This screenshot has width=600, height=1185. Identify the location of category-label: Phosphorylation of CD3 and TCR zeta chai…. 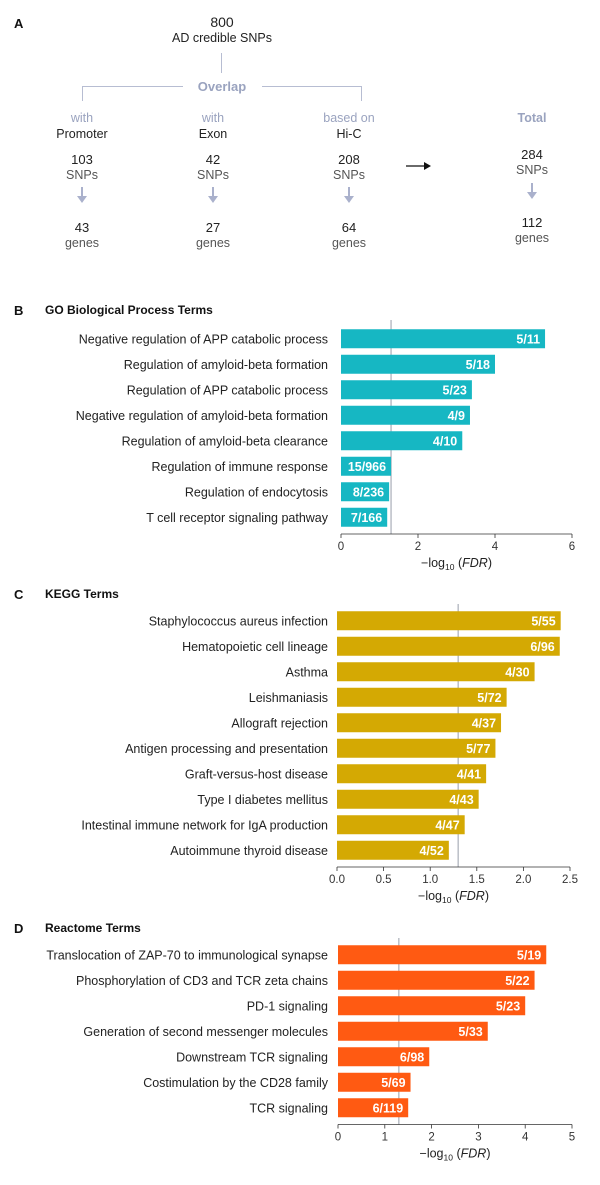
(202, 981).